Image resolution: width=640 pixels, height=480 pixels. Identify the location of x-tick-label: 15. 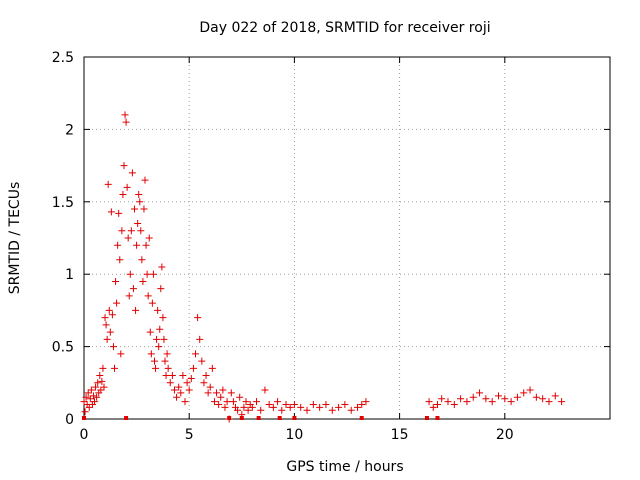
(400, 435).